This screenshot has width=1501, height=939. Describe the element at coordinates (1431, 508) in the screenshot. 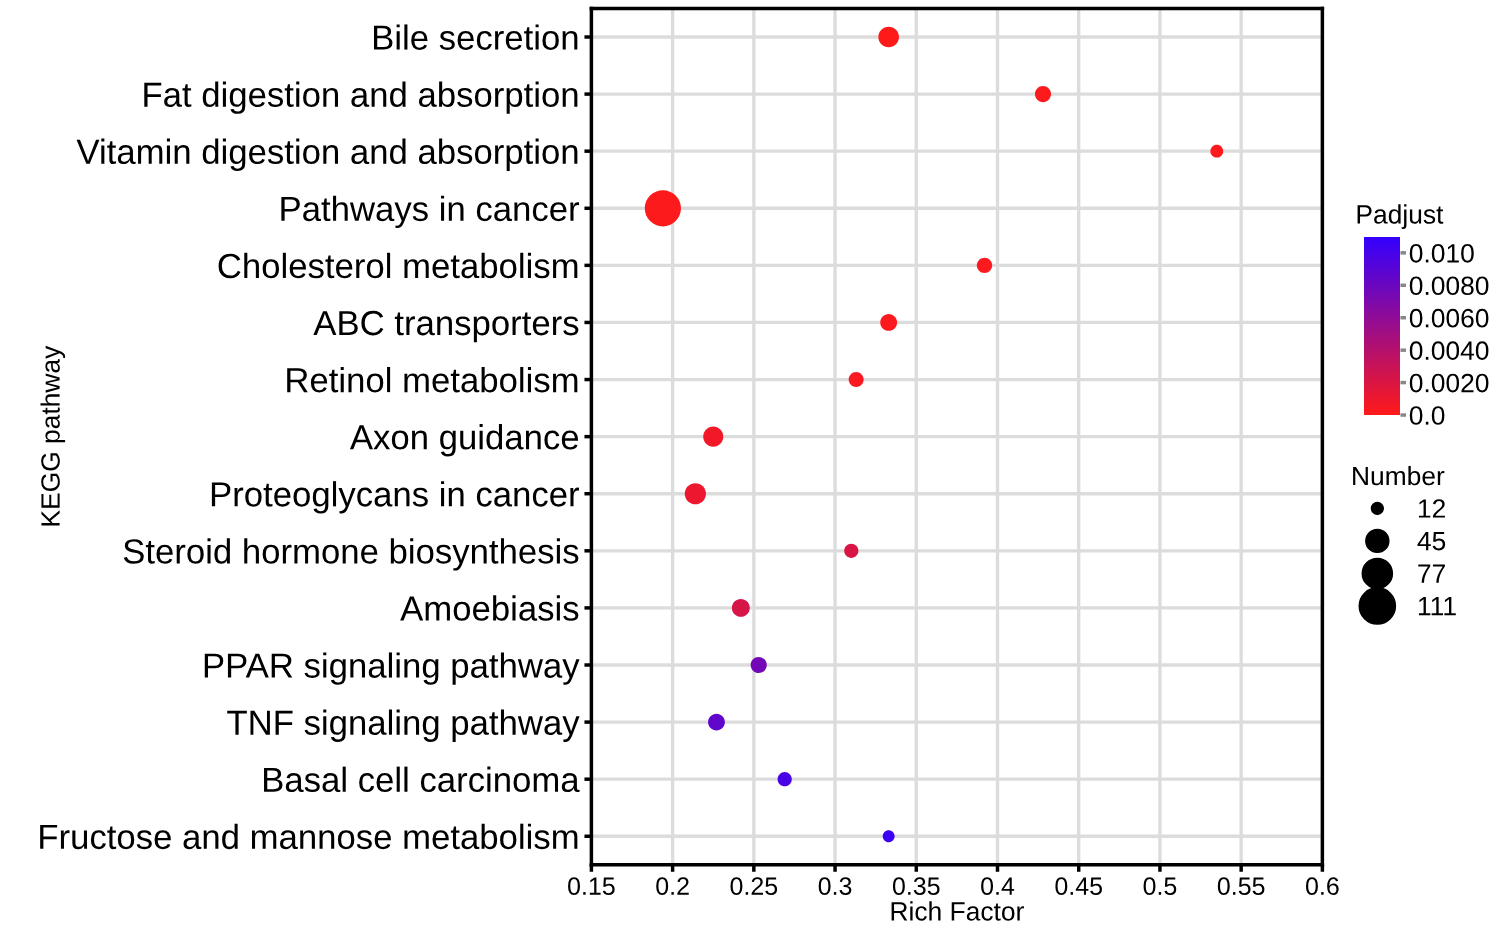

I see `legend-label: 12` at that location.